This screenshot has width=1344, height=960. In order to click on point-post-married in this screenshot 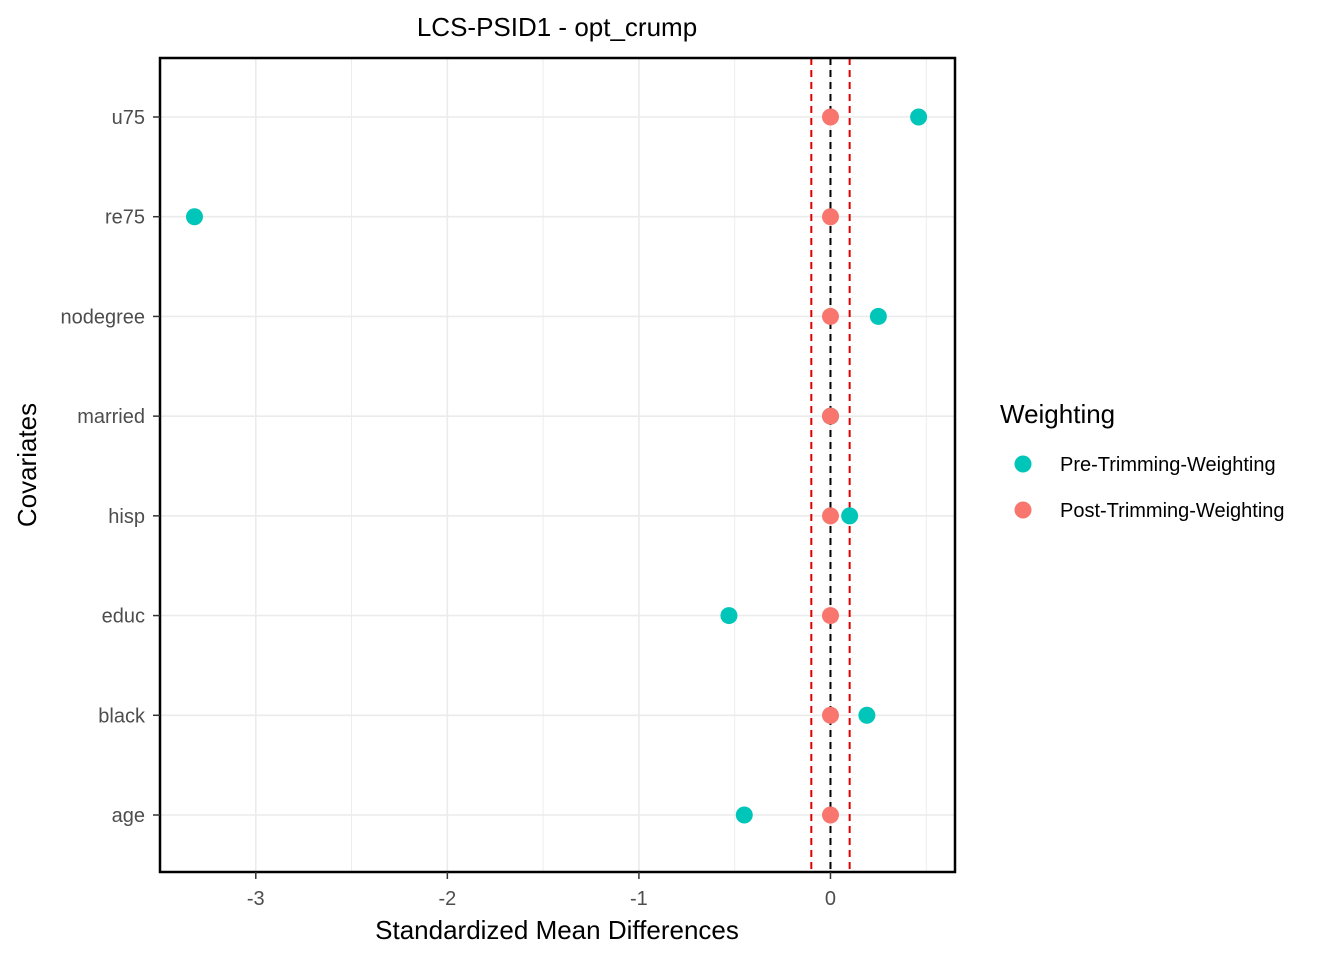, I will do `click(830, 416)`.